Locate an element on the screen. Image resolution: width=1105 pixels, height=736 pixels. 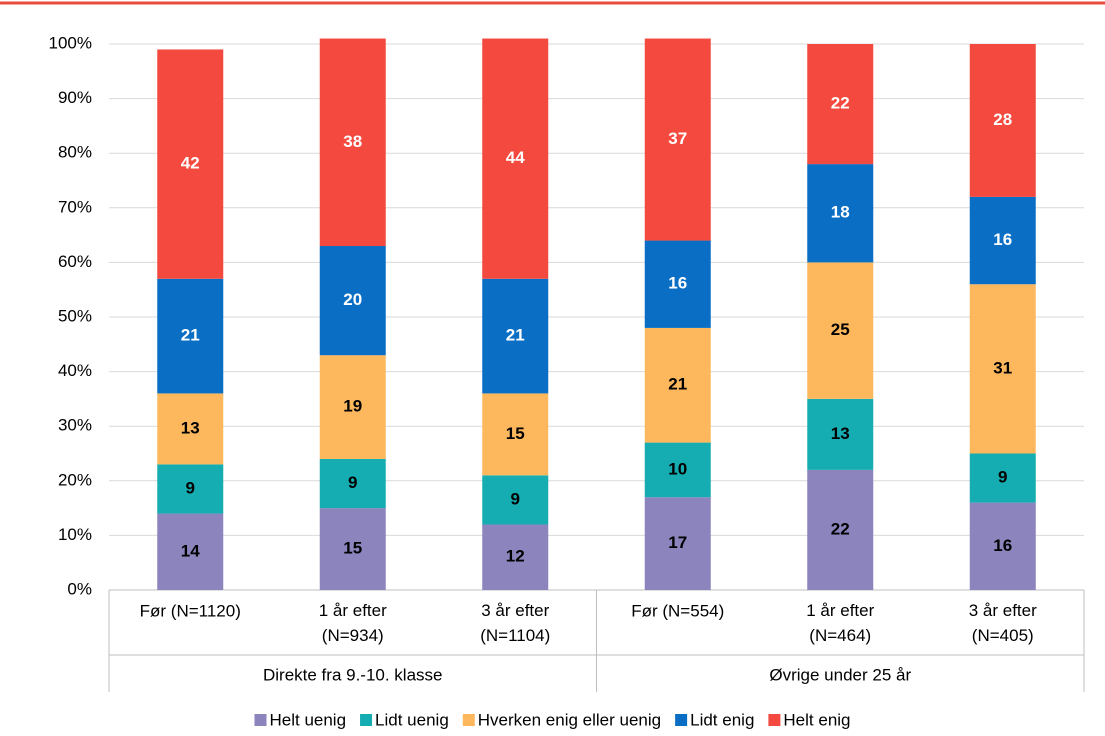
group-label: Øvrige under 25 år is located at coordinates (840, 674).